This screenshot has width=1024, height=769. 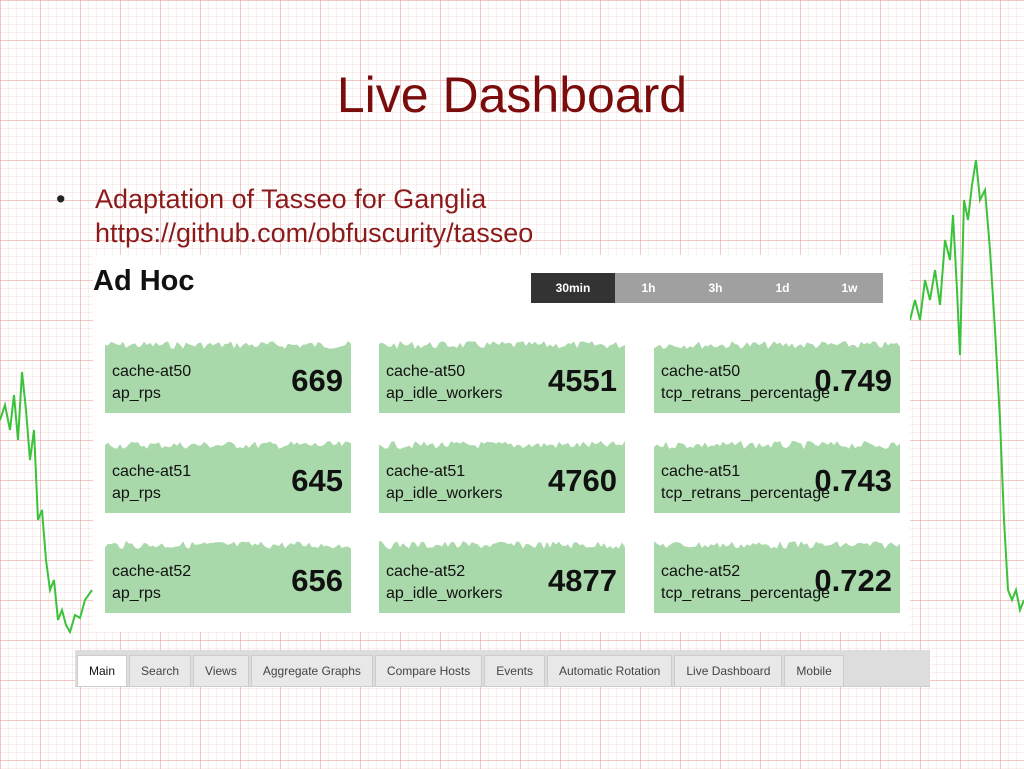 I want to click on tab: Live Dashboard, so click(x=728, y=670).